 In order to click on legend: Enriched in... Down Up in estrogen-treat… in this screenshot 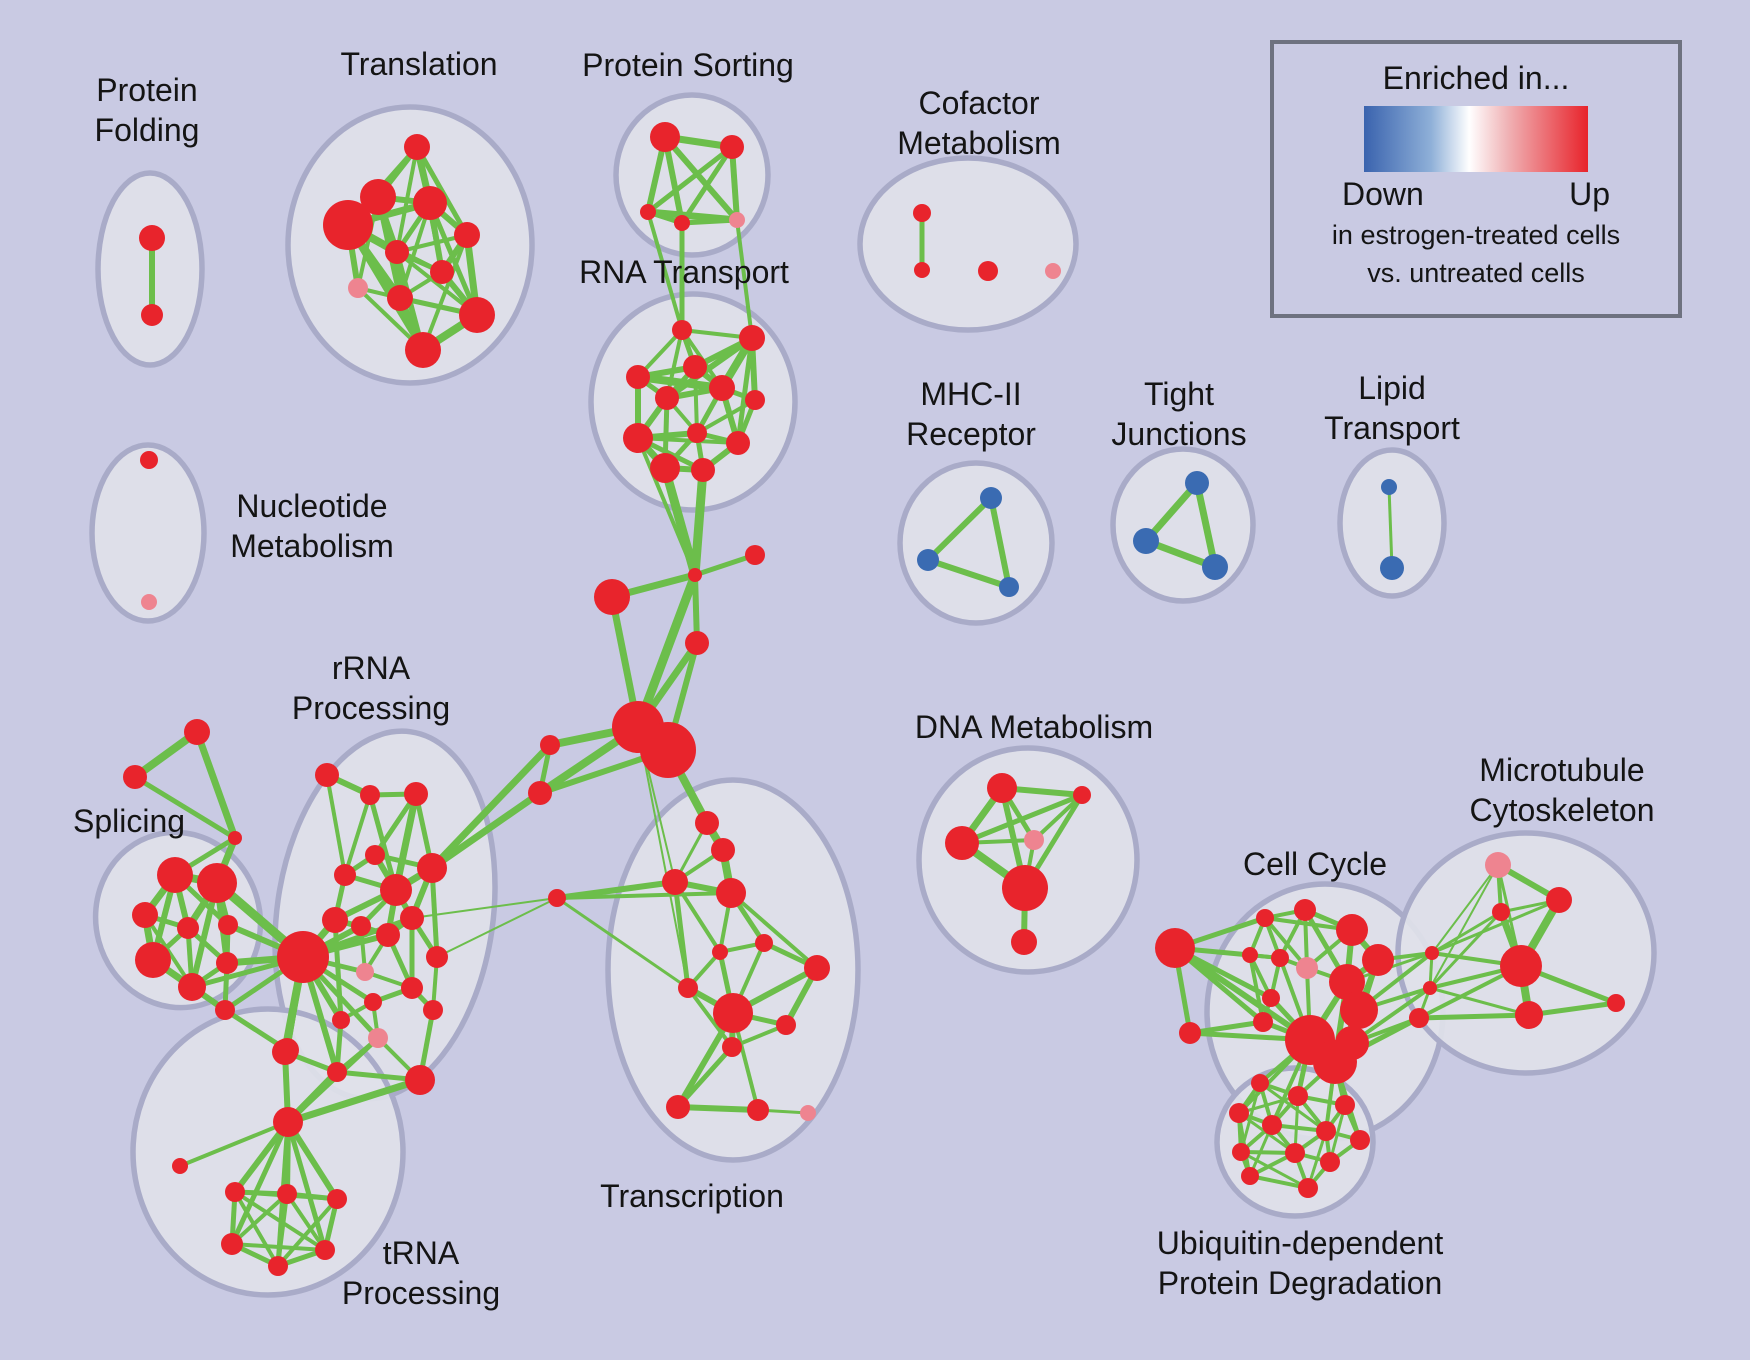, I will do `click(1476, 179)`.